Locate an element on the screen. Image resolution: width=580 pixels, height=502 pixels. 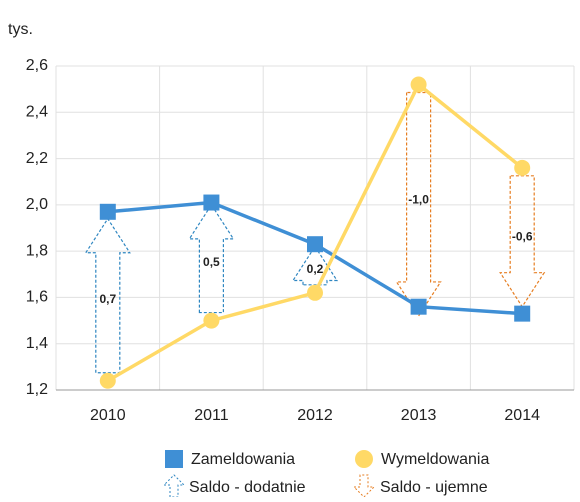
y-tick-label: 2,0 is located at coordinates (37, 204).